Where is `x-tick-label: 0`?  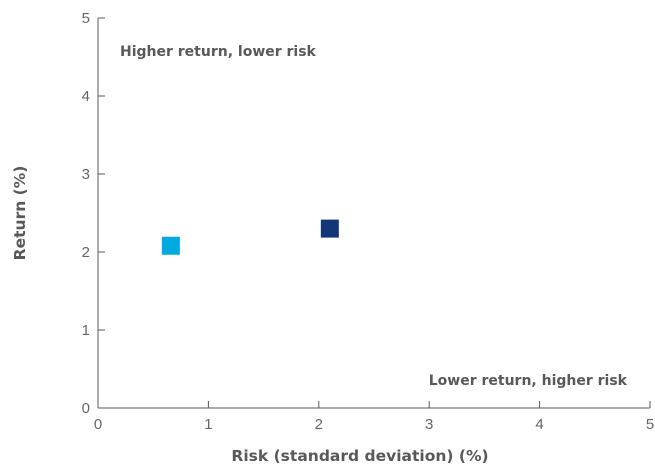
x-tick-label: 0 is located at coordinates (98, 424).